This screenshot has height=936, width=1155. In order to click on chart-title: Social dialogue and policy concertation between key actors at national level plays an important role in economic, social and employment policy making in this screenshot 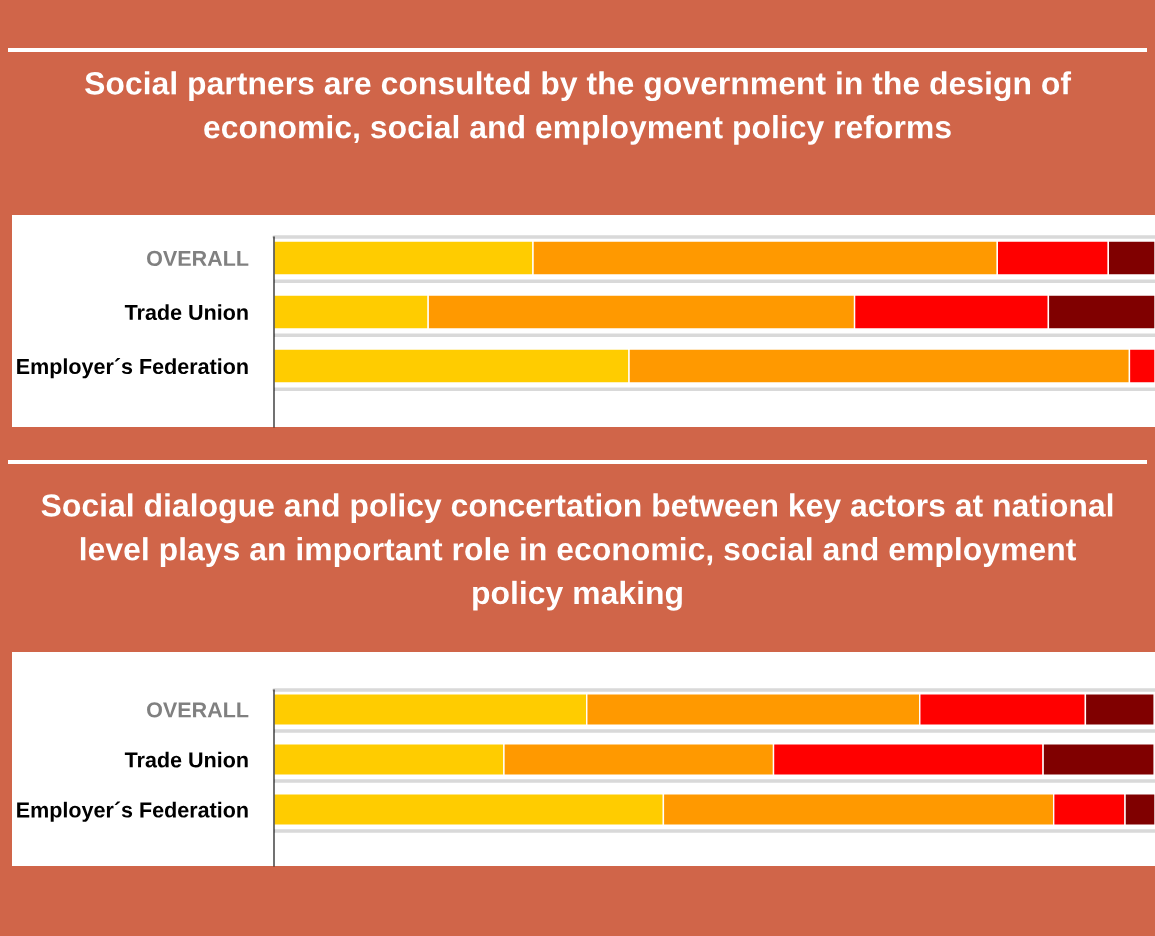, I will do `click(577, 552)`.